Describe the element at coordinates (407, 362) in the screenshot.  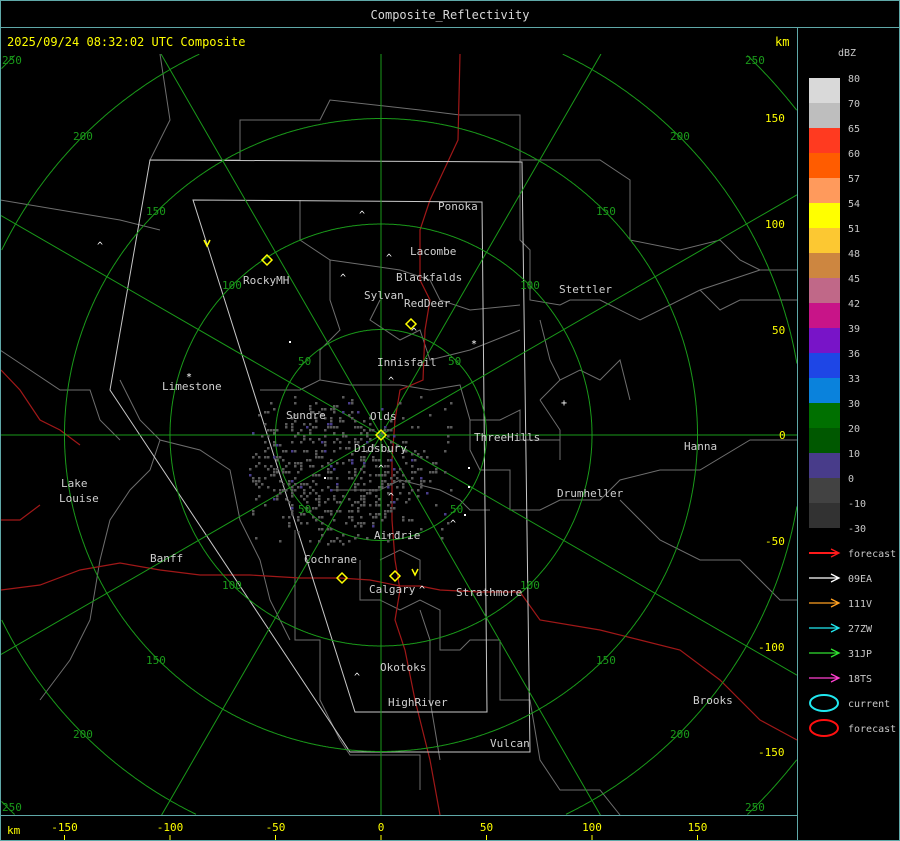
I see `city-label: Innisfail` at that location.